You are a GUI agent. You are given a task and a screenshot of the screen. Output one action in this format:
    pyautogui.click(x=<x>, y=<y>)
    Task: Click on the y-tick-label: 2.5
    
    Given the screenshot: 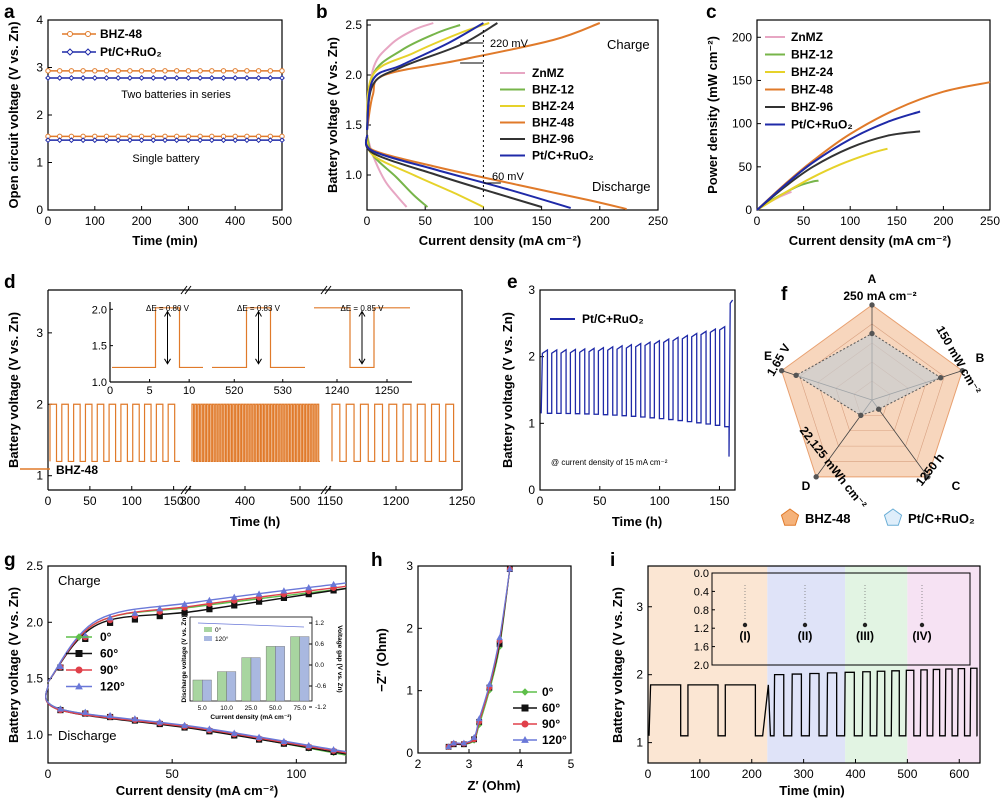 What is the action you would take?
    pyautogui.click(x=34, y=566)
    